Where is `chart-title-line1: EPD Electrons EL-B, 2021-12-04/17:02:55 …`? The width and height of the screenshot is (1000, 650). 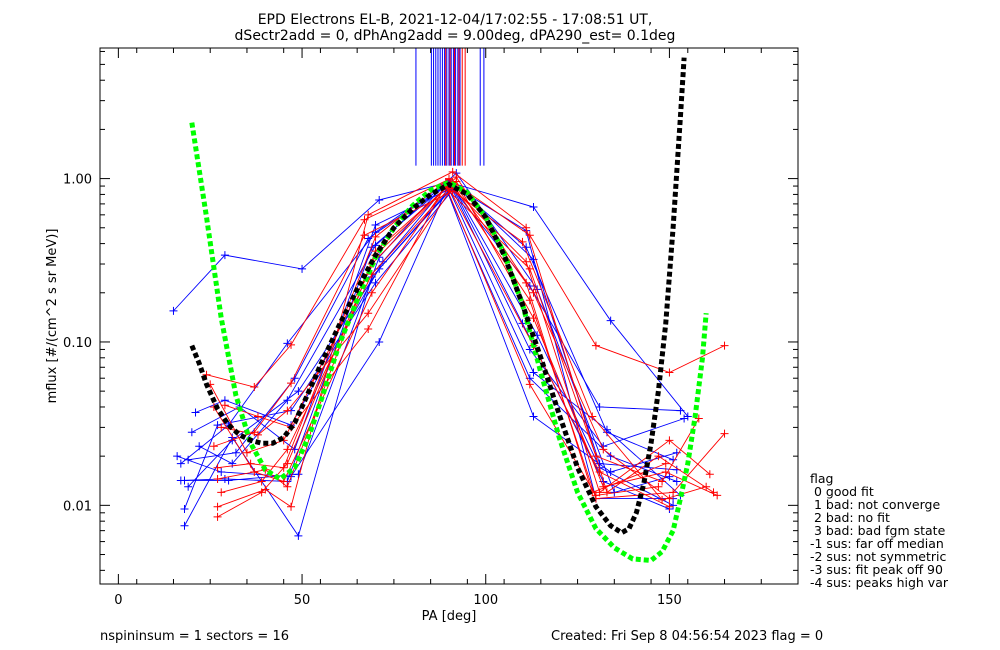 chart-title-line1: EPD Electrons EL-B, 2021-12-04/17:02:55 … is located at coordinates (455, 20).